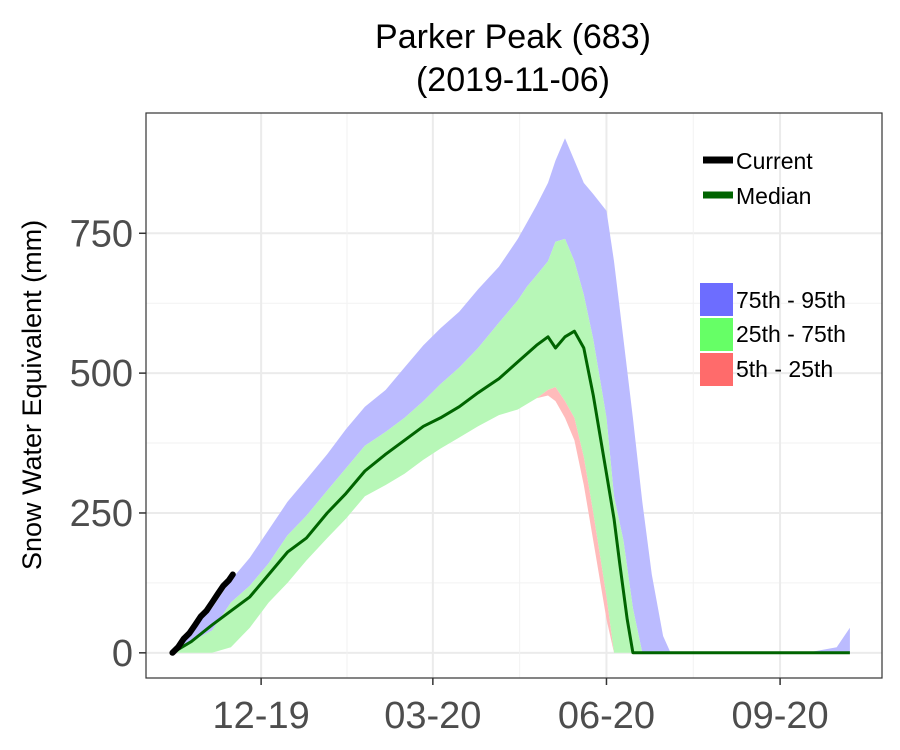 The height and width of the screenshot is (750, 900). I want to click on y-tick-label: 250, so click(101, 514).